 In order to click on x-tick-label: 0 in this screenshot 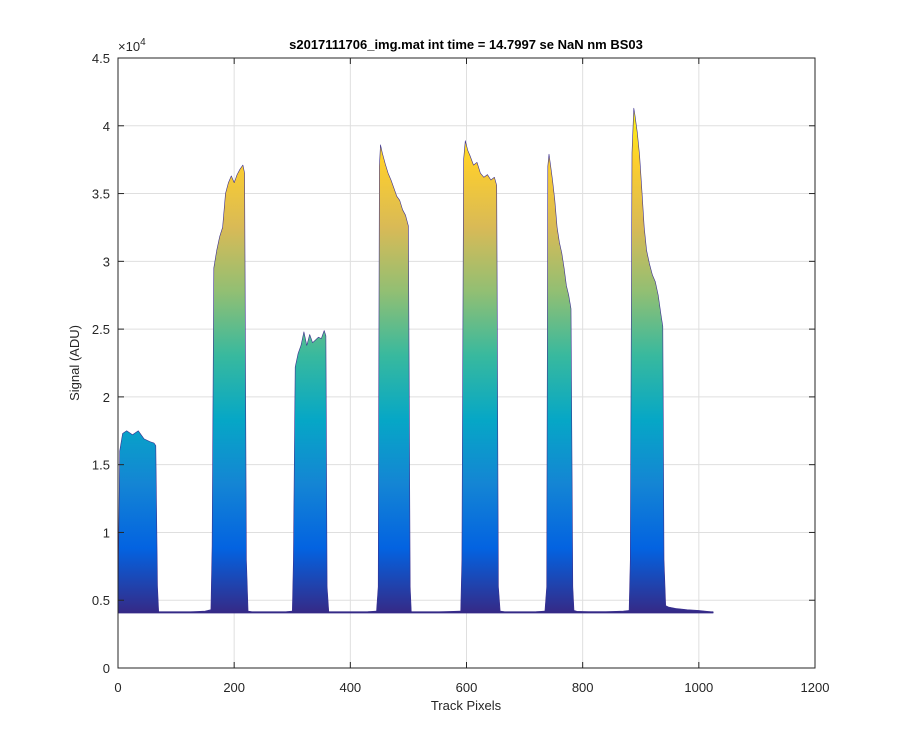, I will do `click(117, 687)`.